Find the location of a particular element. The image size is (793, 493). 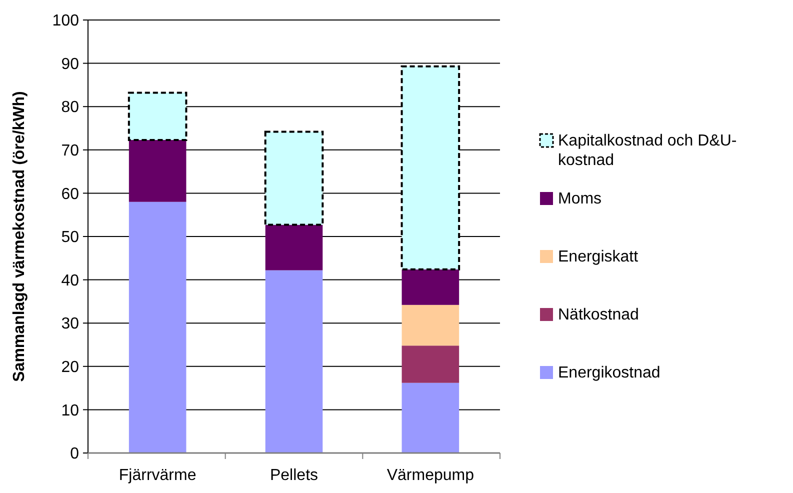

x-tick-label: Pellets is located at coordinates (294, 475).